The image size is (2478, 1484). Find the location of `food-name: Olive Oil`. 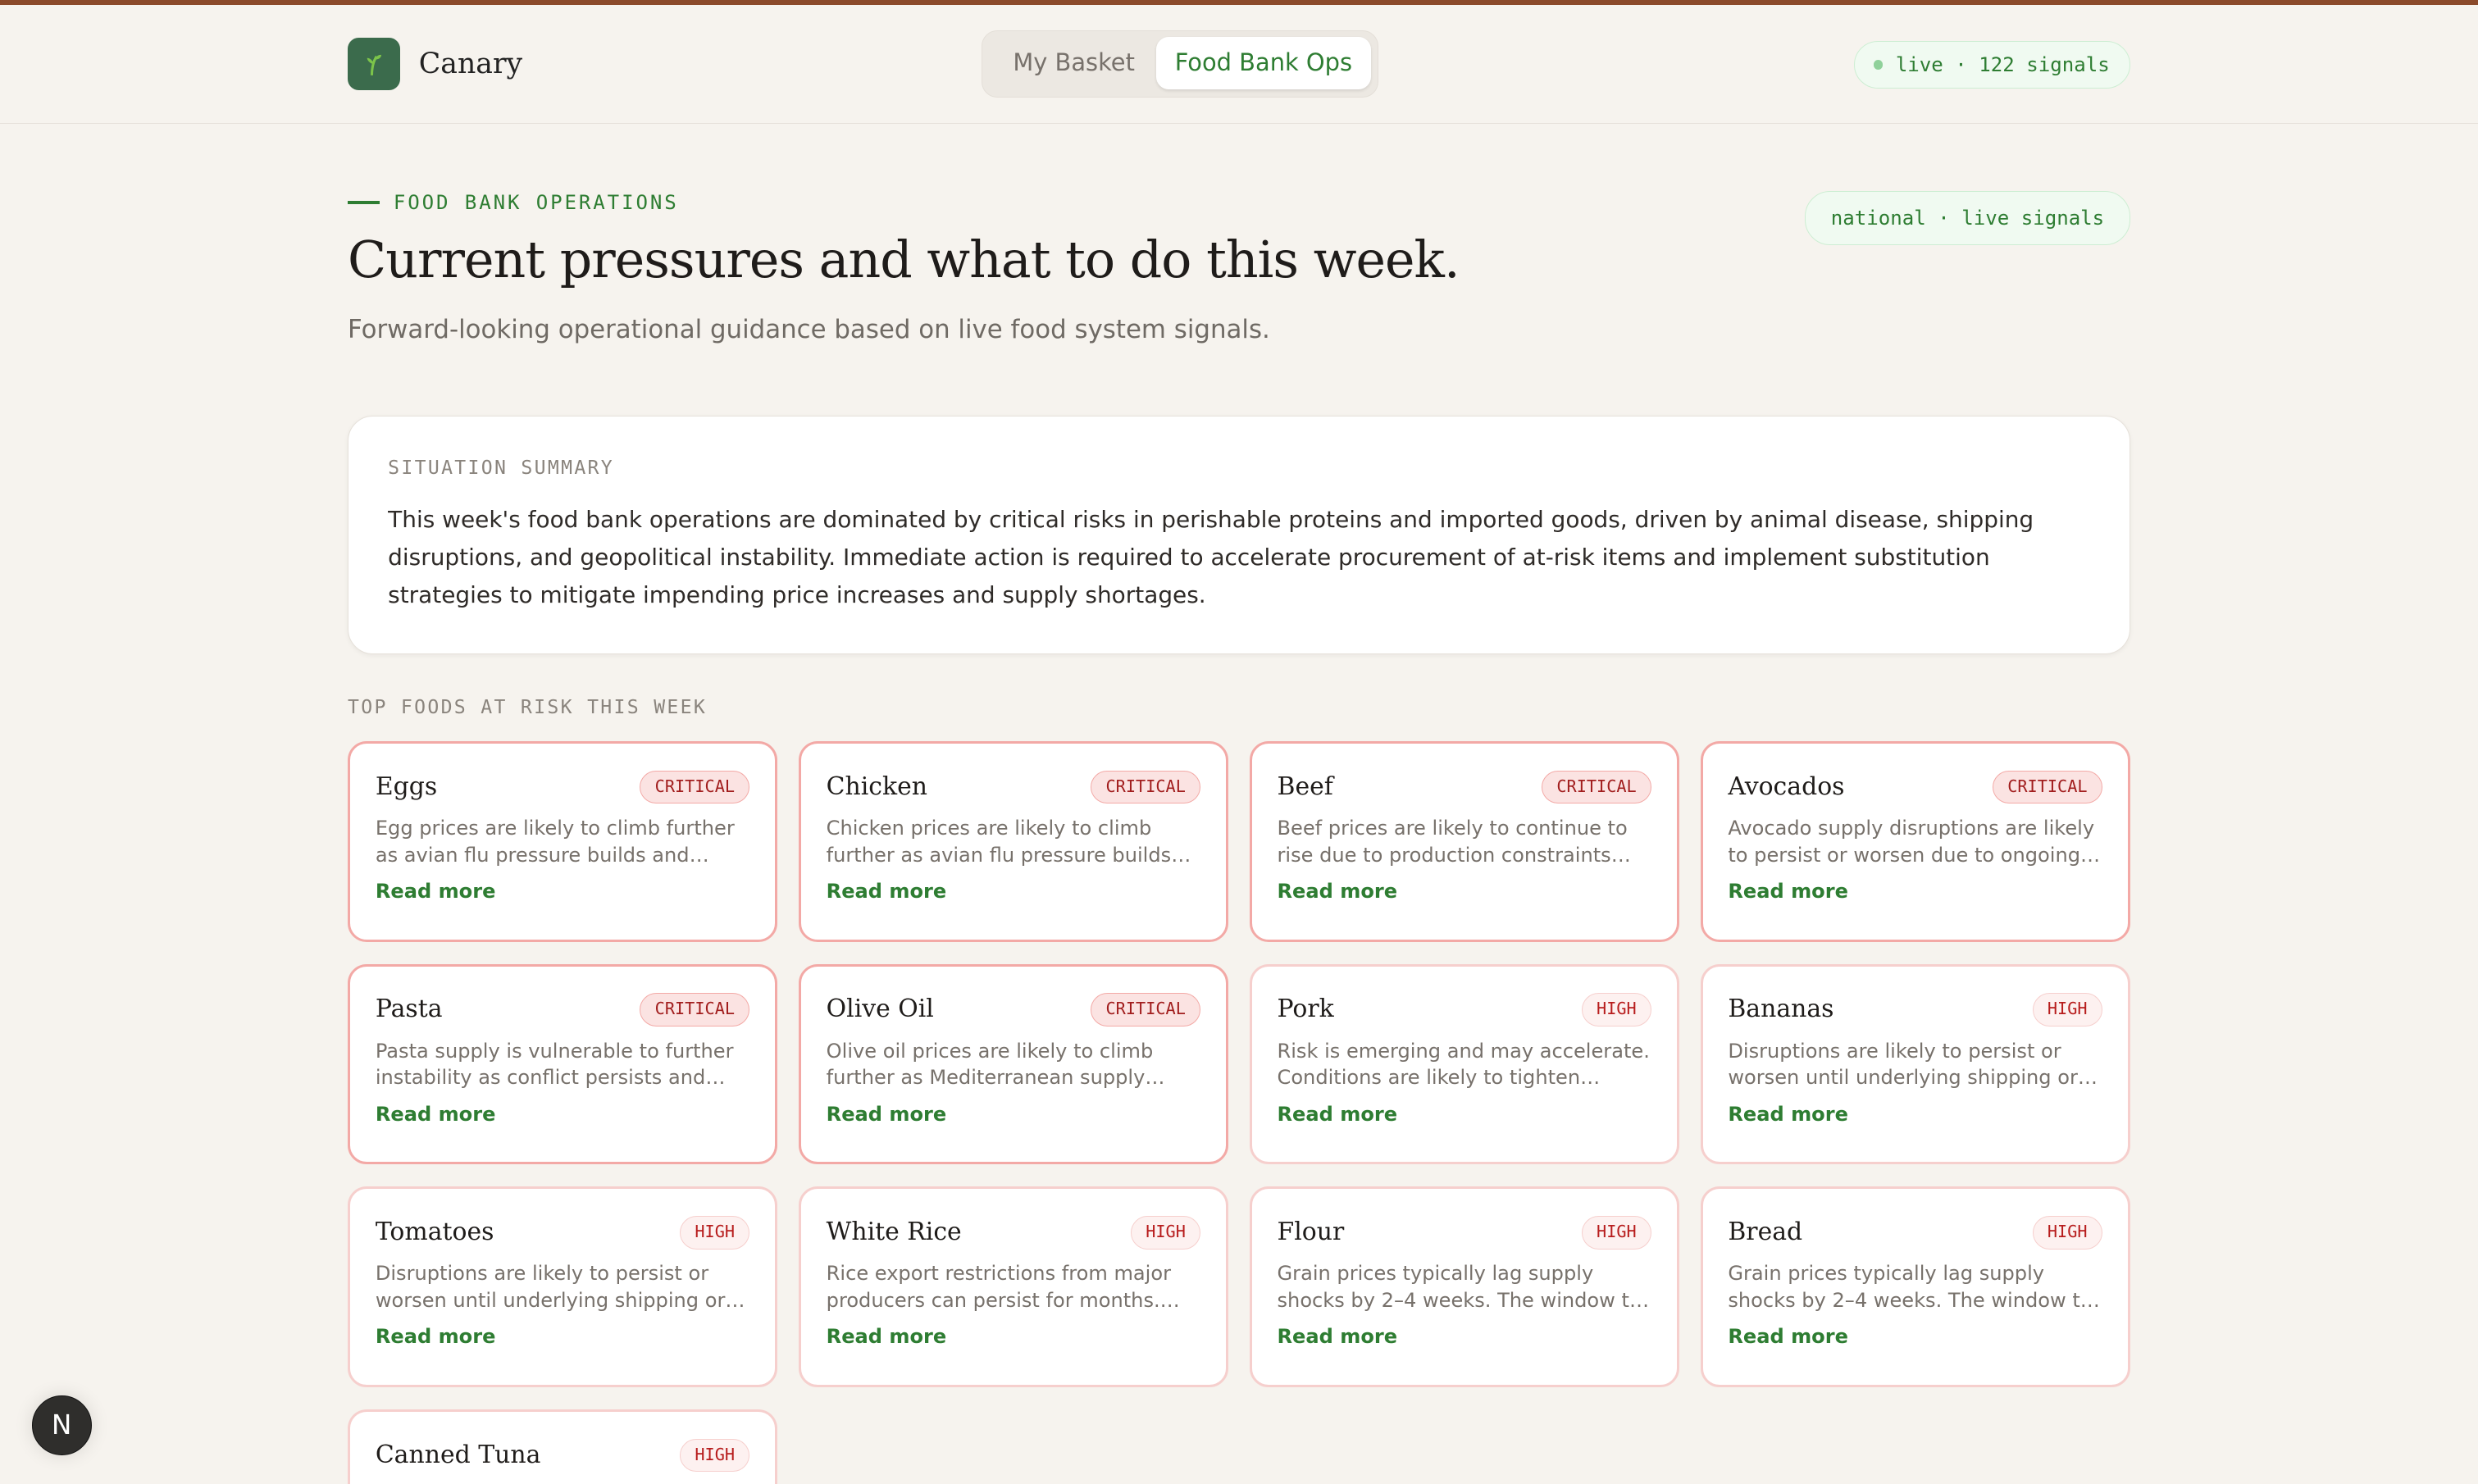

food-name: Olive Oil is located at coordinates (880, 1009).